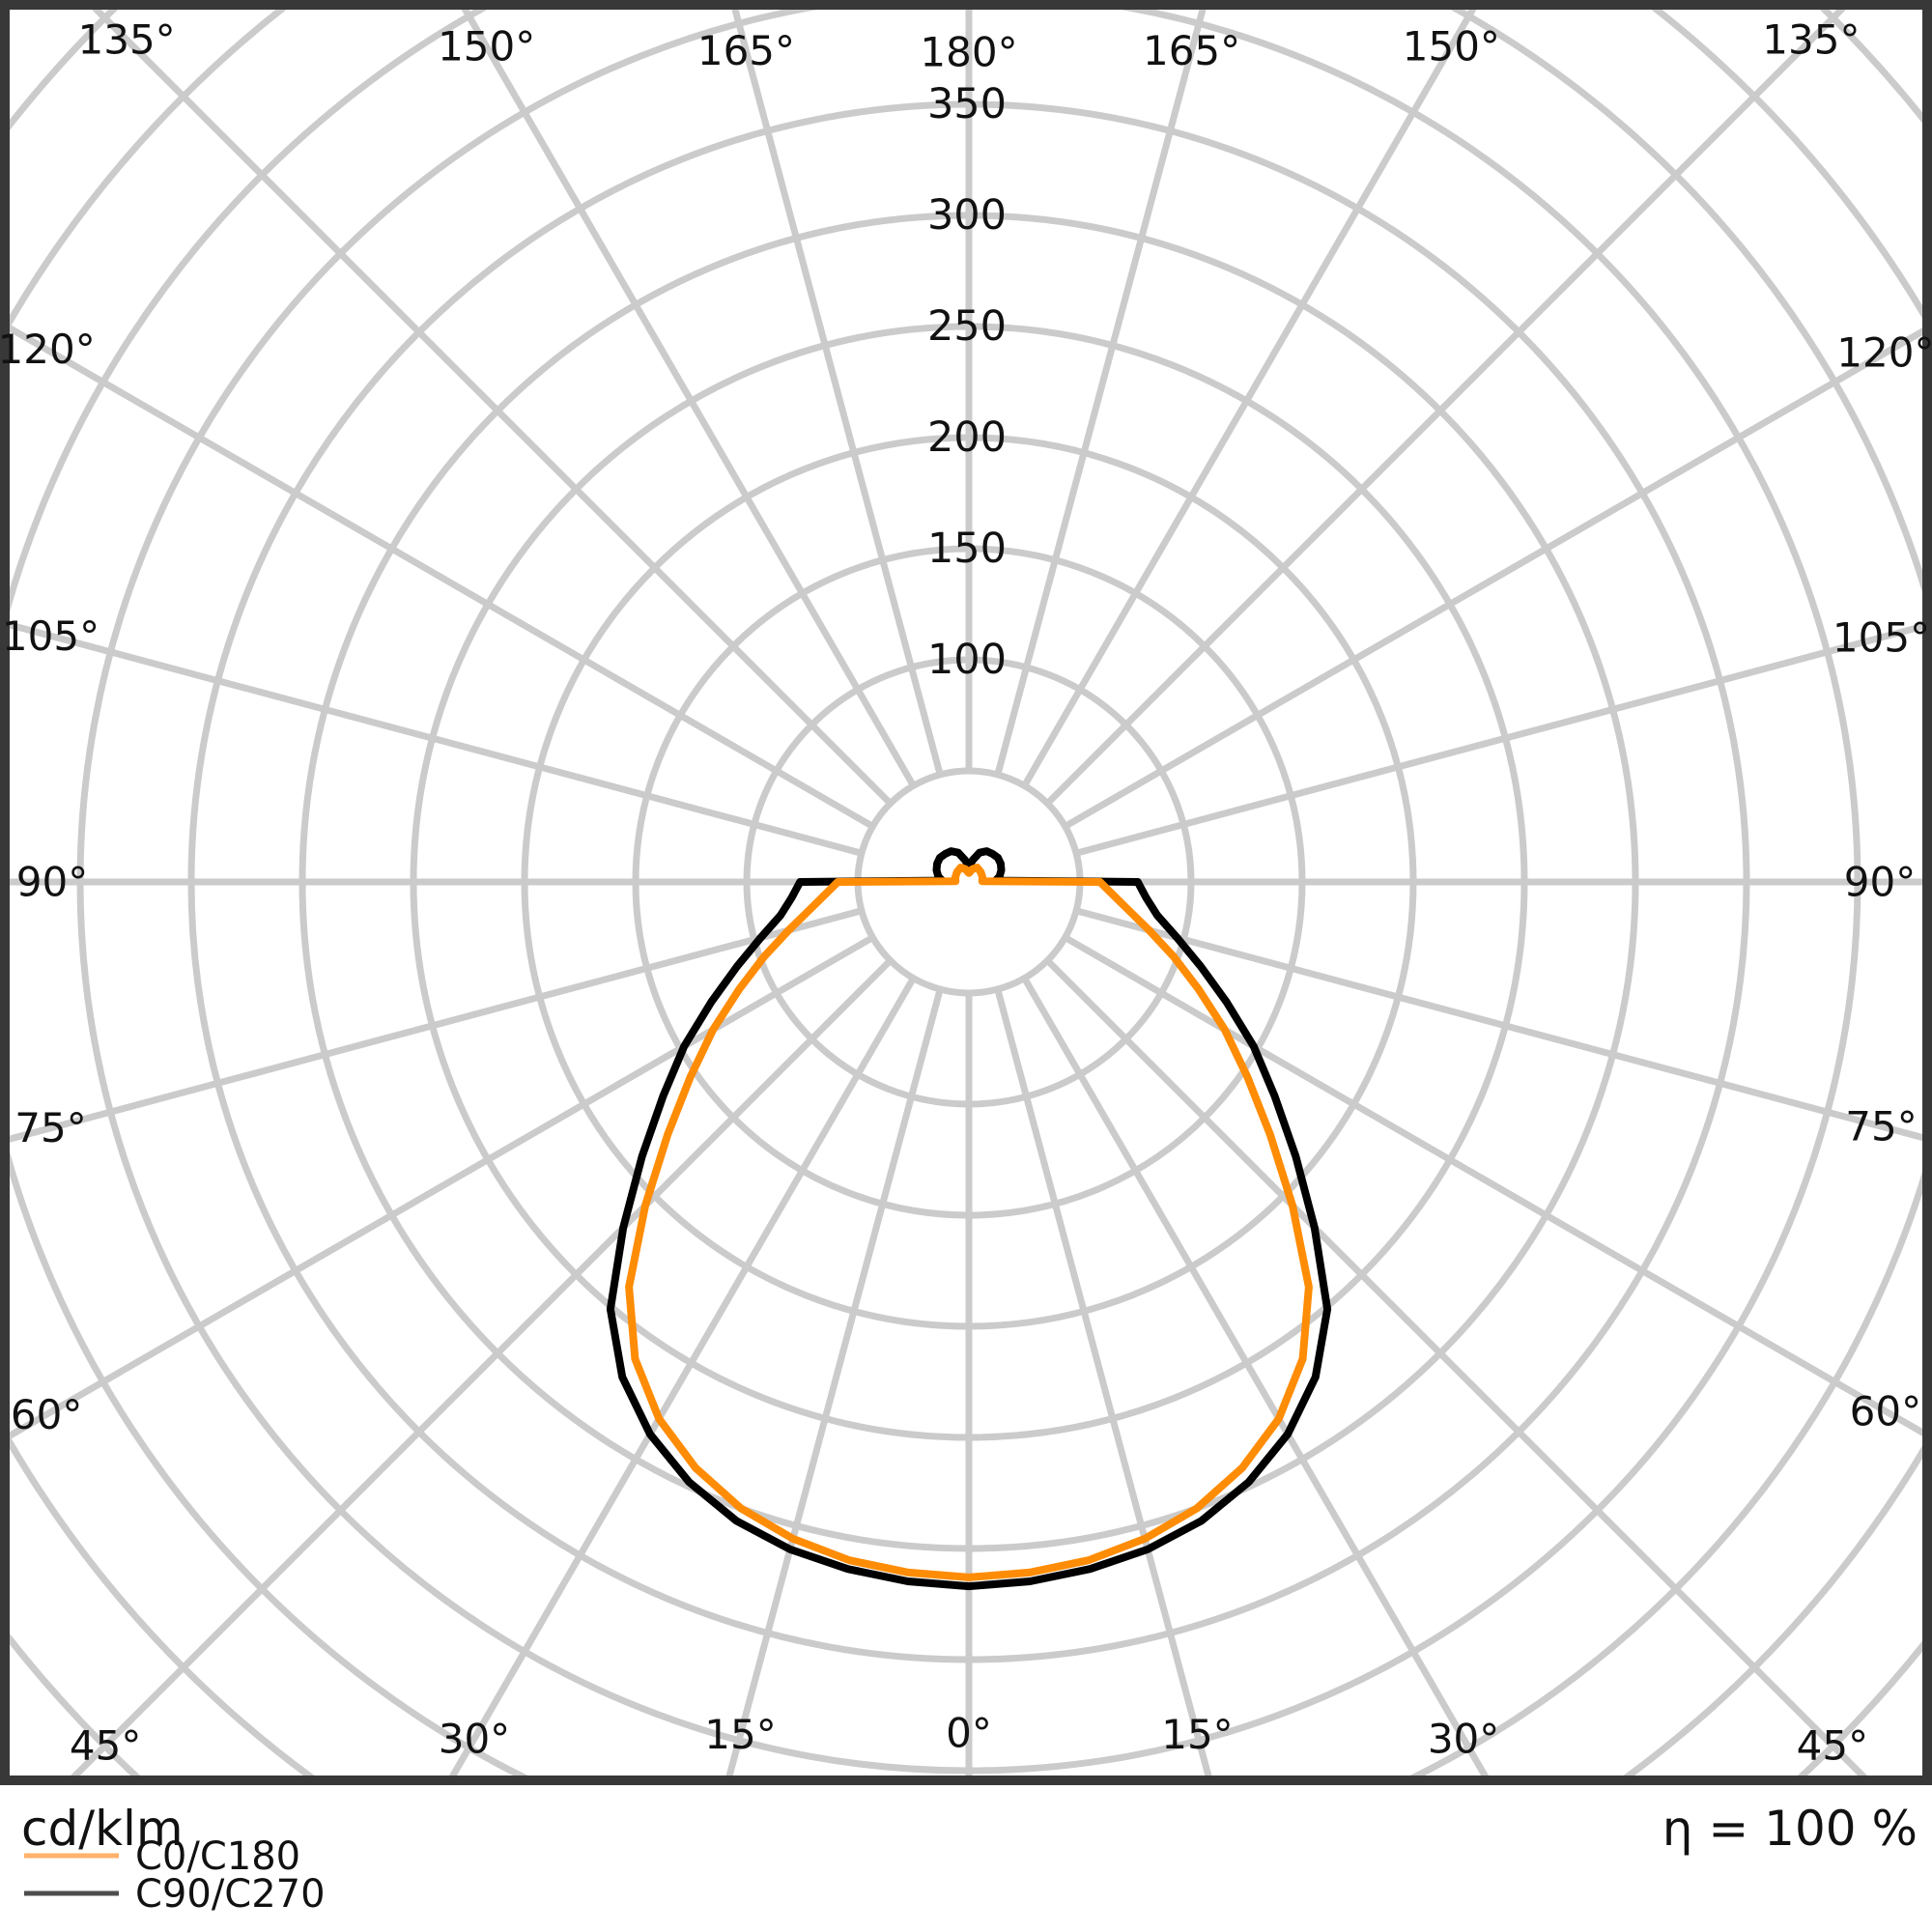 This screenshot has height=1932, width=1932. What do you see at coordinates (217, 1856) in the screenshot?
I see `legend-label-c0-c180: C0/C180` at bounding box center [217, 1856].